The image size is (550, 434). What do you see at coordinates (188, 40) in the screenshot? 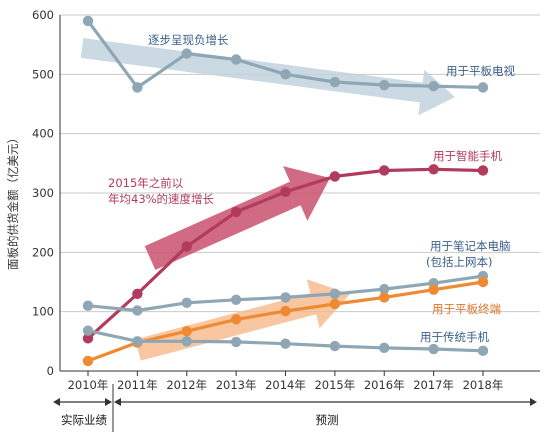
I see `annotation-decline: 逐步呈现负增长` at bounding box center [188, 40].